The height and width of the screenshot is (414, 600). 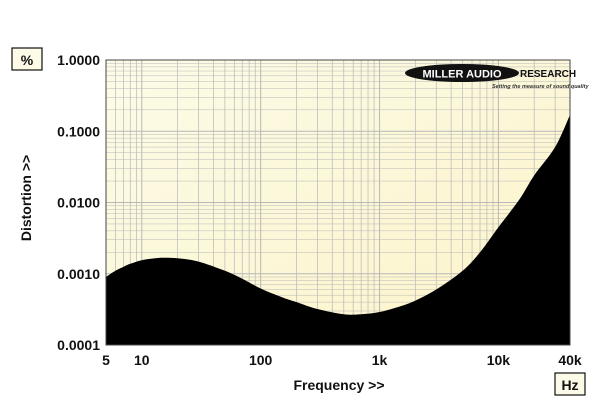 What do you see at coordinates (541, 87) in the screenshot?
I see `logo-tagline: Setting the measure of sound quality` at bounding box center [541, 87].